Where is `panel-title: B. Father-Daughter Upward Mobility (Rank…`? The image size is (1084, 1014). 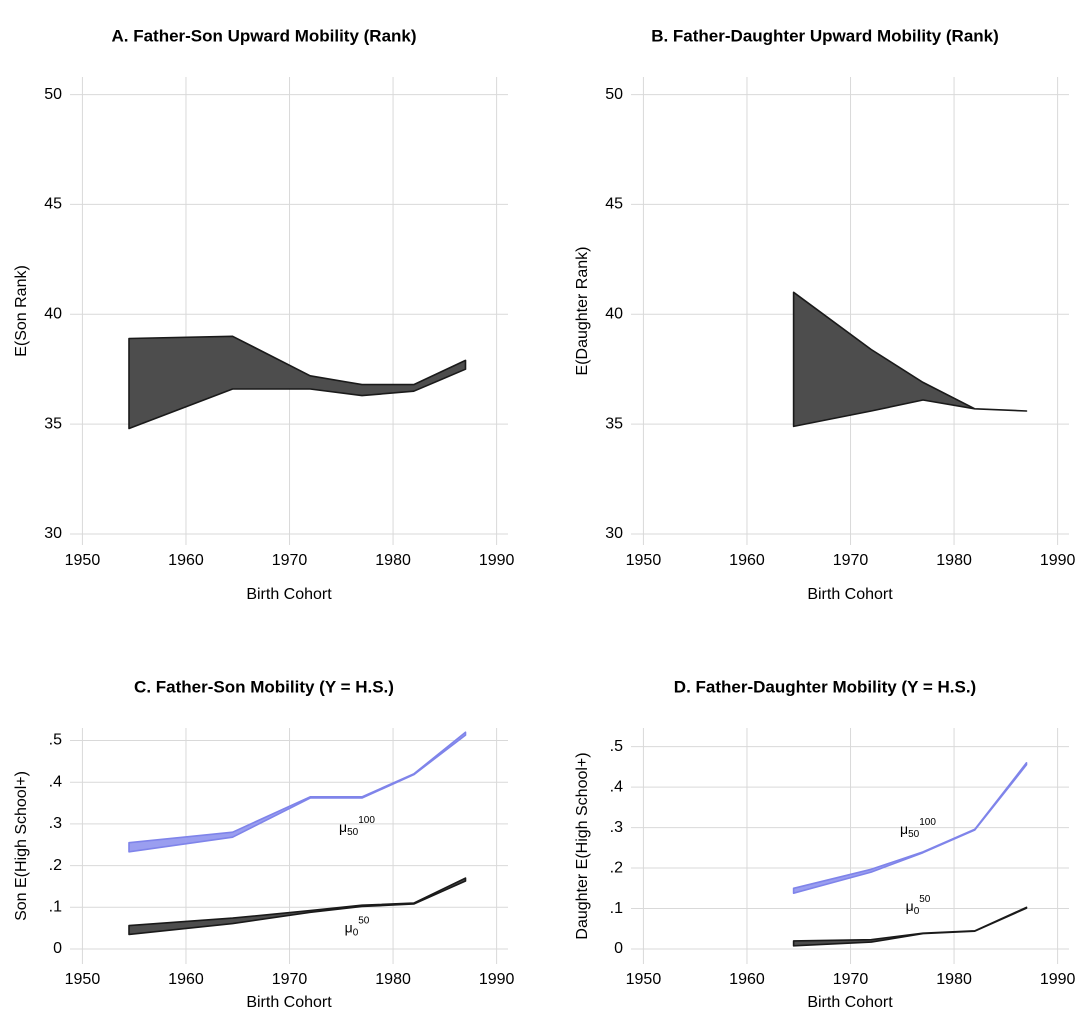 panel-title: B. Father-Daughter Upward Mobility (Rank… is located at coordinates (825, 35).